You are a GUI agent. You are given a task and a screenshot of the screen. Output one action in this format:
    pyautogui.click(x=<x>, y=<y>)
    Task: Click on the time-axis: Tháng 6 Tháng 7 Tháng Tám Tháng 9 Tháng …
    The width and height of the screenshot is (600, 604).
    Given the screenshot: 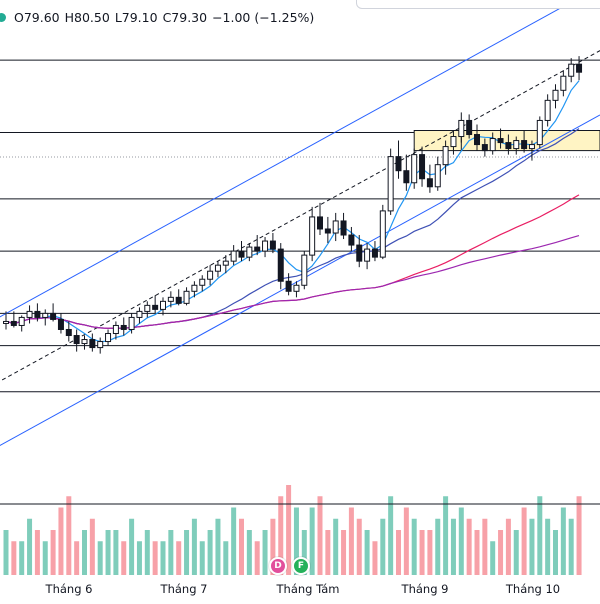 What is the action you would take?
    pyautogui.click(x=300, y=589)
    